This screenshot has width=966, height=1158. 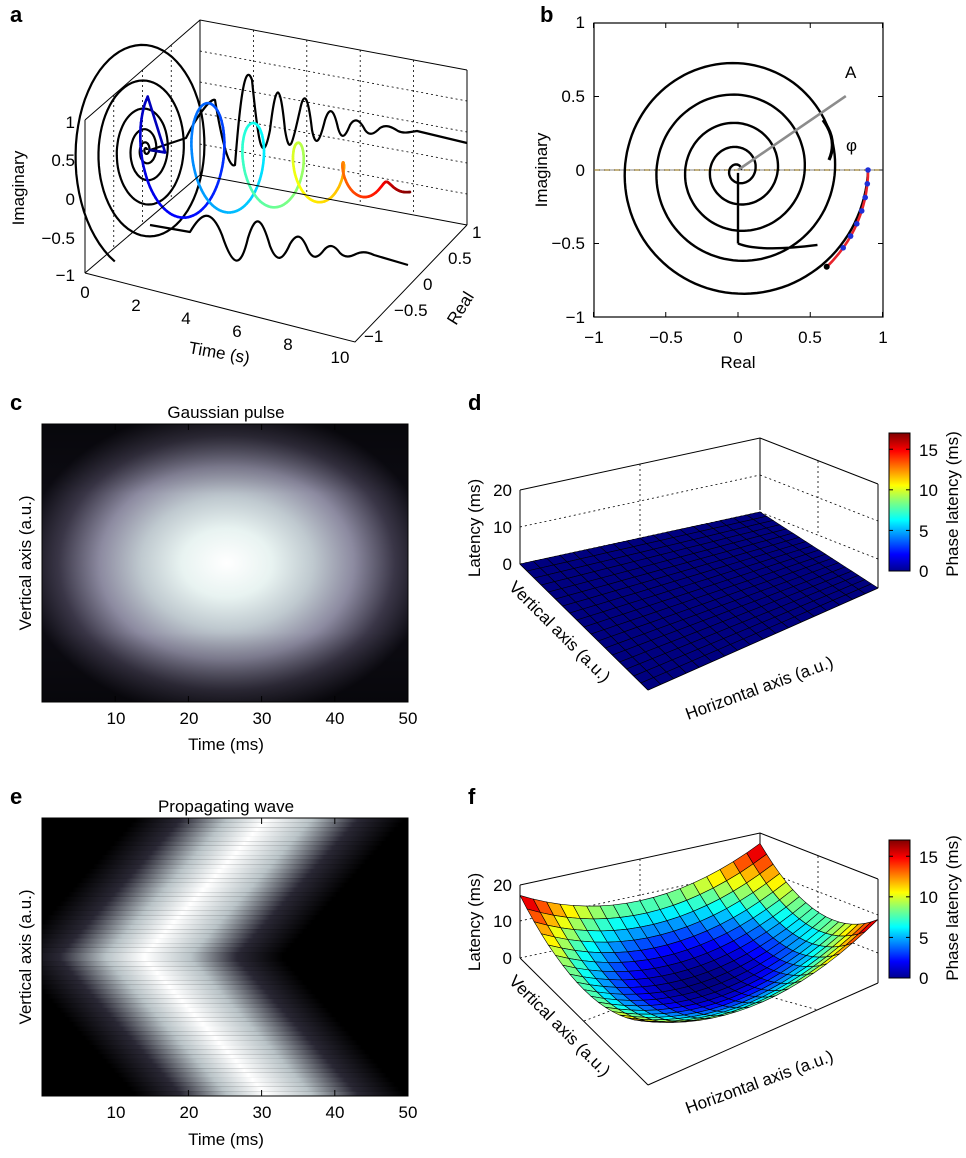 I want to click on e-x-tick-40: 40, so click(x=335, y=1112).